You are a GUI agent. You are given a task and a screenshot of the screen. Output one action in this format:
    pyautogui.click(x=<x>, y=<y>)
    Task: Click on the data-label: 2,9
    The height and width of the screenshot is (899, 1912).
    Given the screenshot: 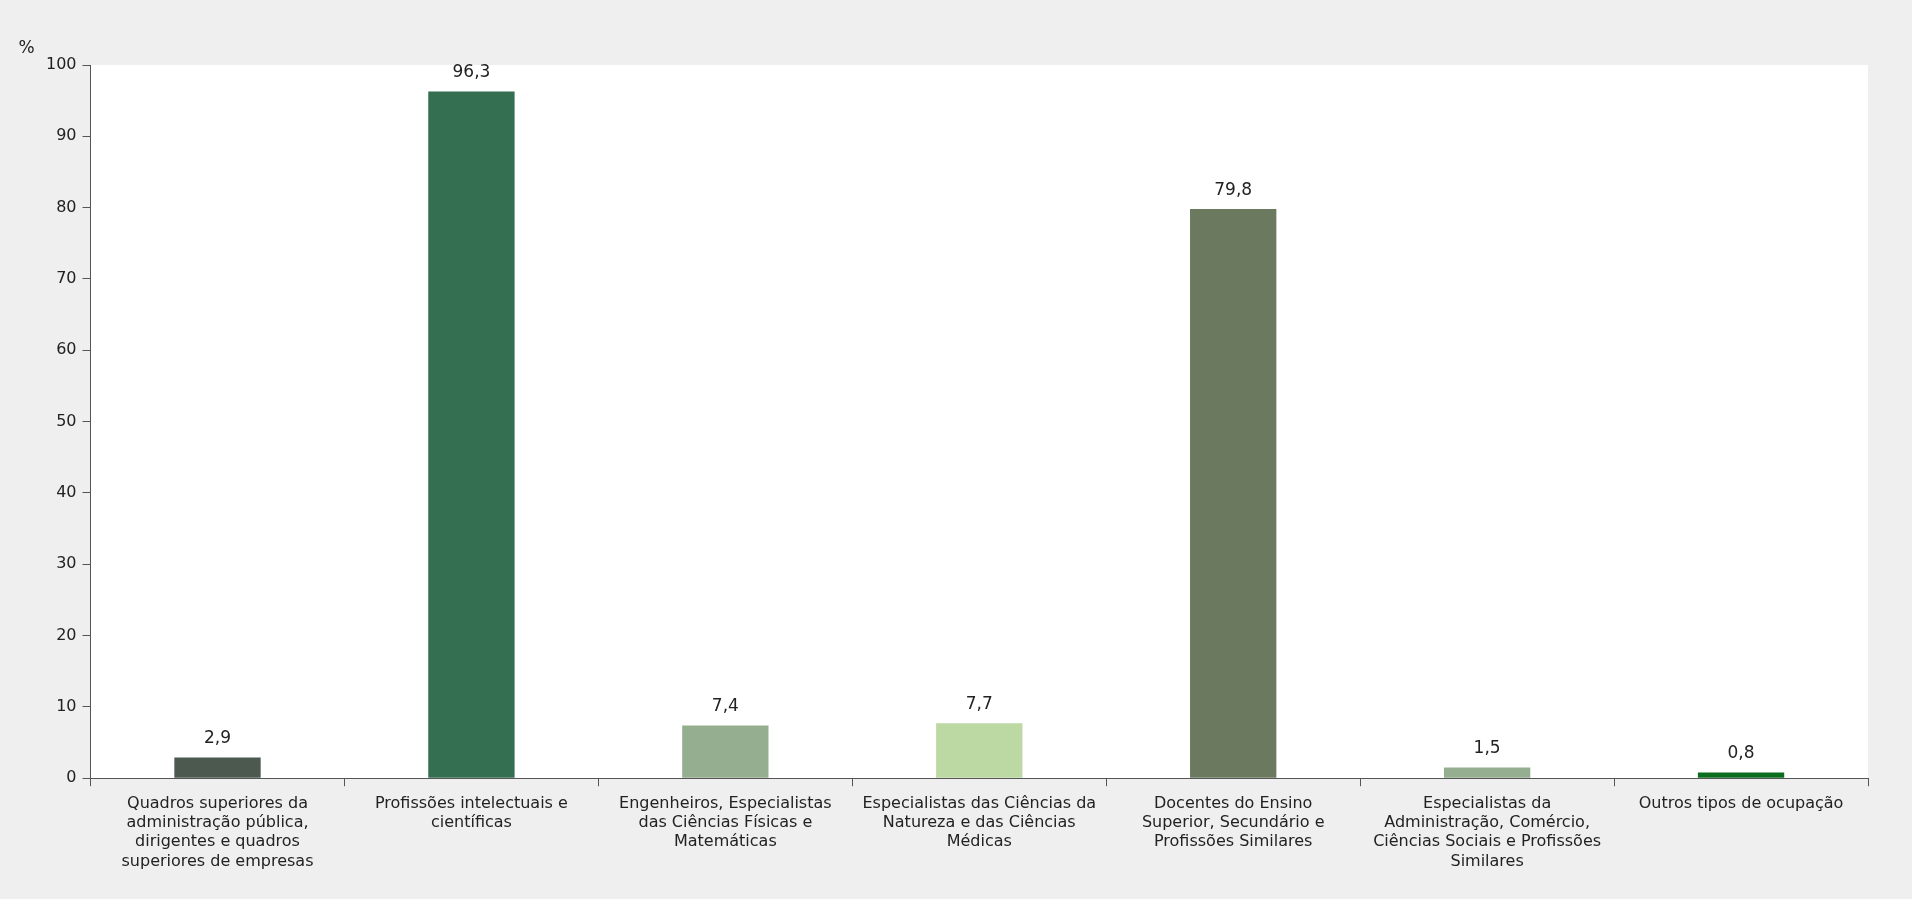 What is the action you would take?
    pyautogui.click(x=217, y=737)
    